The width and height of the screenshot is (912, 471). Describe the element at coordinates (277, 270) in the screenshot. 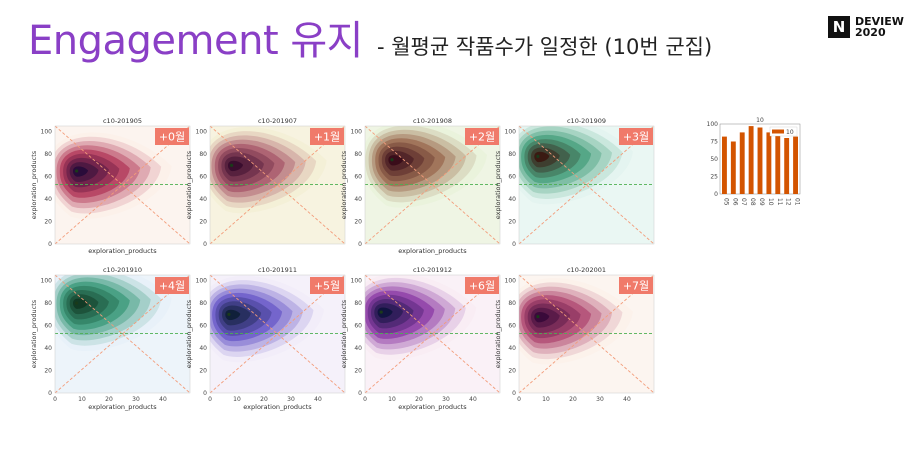

I see `panel-title: c10-201911` at that location.